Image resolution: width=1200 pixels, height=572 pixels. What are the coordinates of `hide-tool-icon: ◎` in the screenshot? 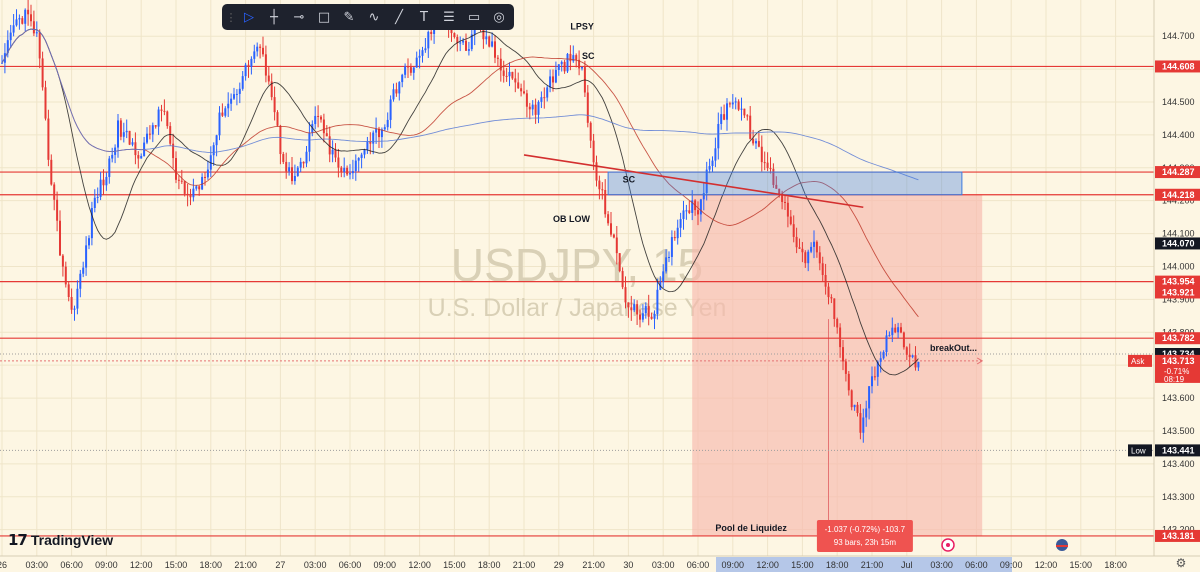 It's located at (499, 17).